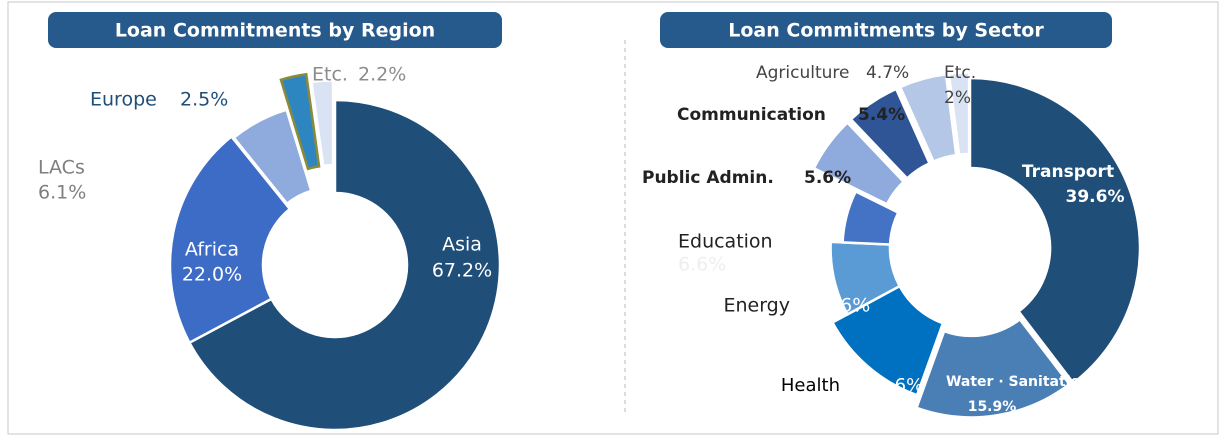  What do you see at coordinates (827, 178) in the screenshot?
I see `value-label: 5.6%` at bounding box center [827, 178].